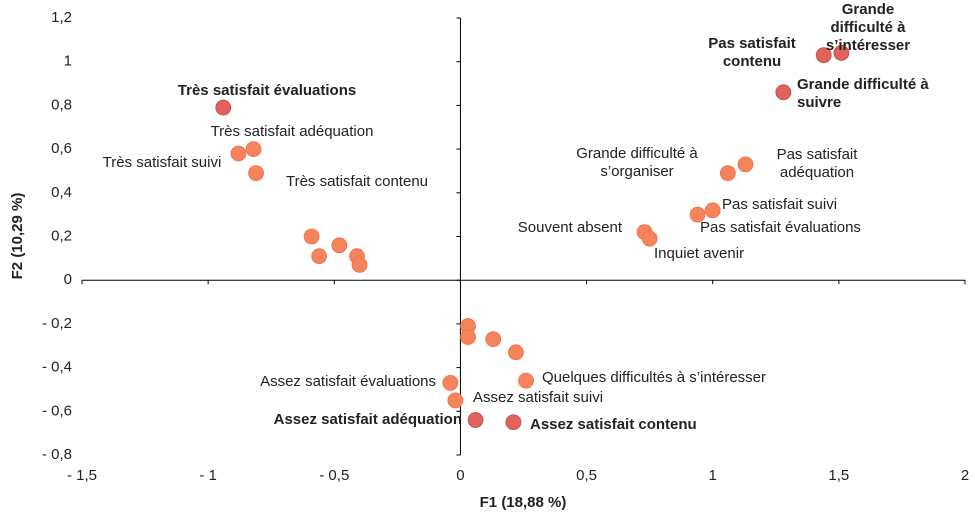 The width and height of the screenshot is (975, 520). I want to click on point-label: Assez satisfait adéquation, so click(367, 419).